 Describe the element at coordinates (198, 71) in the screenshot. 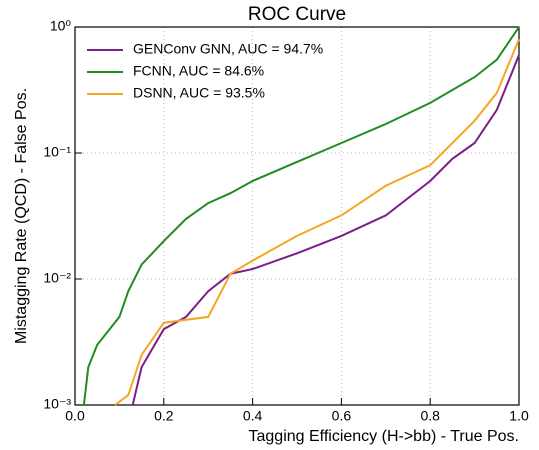

I see `legend-label: FCNN, AUC = 84.6%` at that location.